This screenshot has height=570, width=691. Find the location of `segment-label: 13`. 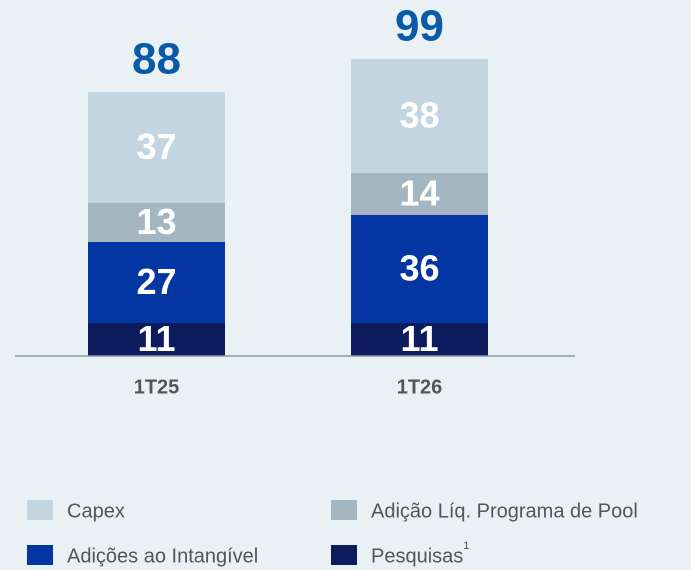

segment-label: 13 is located at coordinates (156, 221).